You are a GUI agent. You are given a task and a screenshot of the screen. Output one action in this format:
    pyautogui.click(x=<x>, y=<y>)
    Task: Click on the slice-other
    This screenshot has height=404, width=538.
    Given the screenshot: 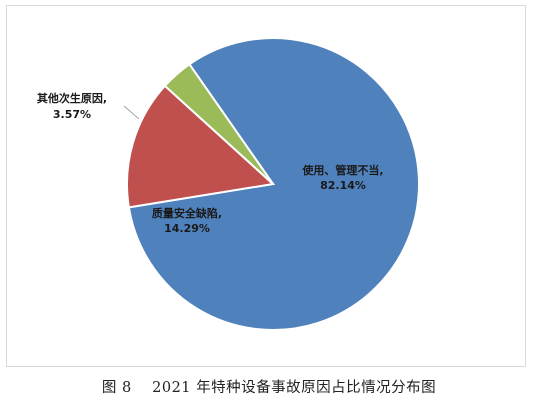 What is the action you would take?
    pyautogui.click(x=218, y=123)
    